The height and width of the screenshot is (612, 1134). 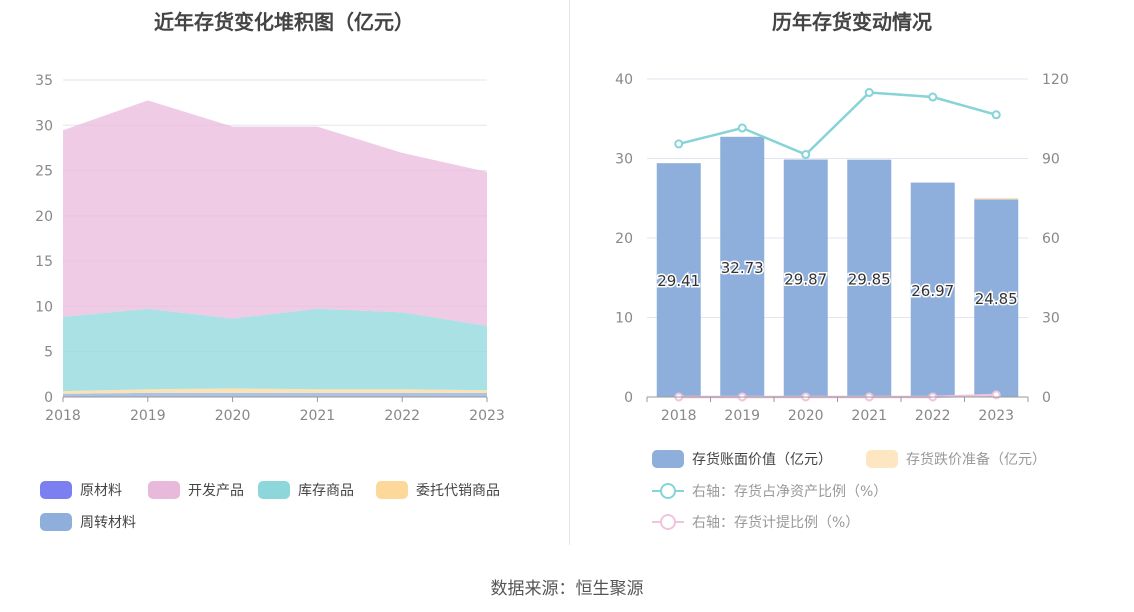 I want to click on legend-label: 周转材料, so click(x=108, y=523).